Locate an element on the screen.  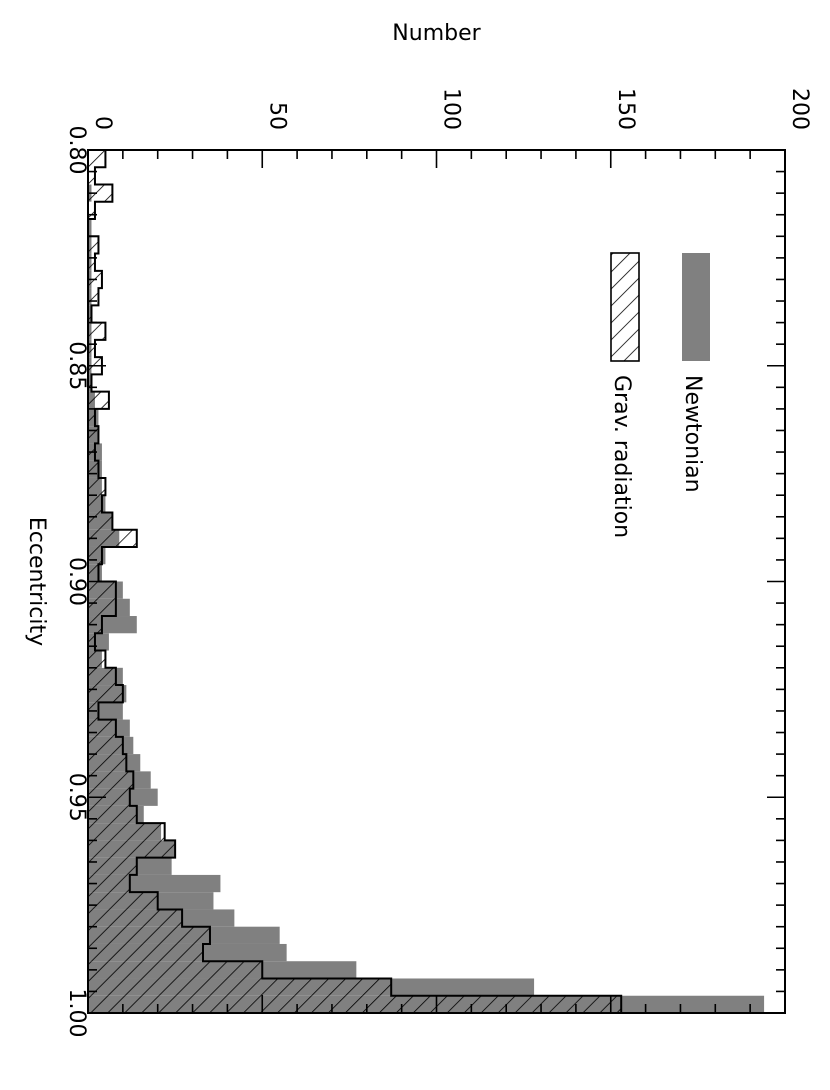
x-axis-title: Eccentricity is located at coordinates (36, 581).